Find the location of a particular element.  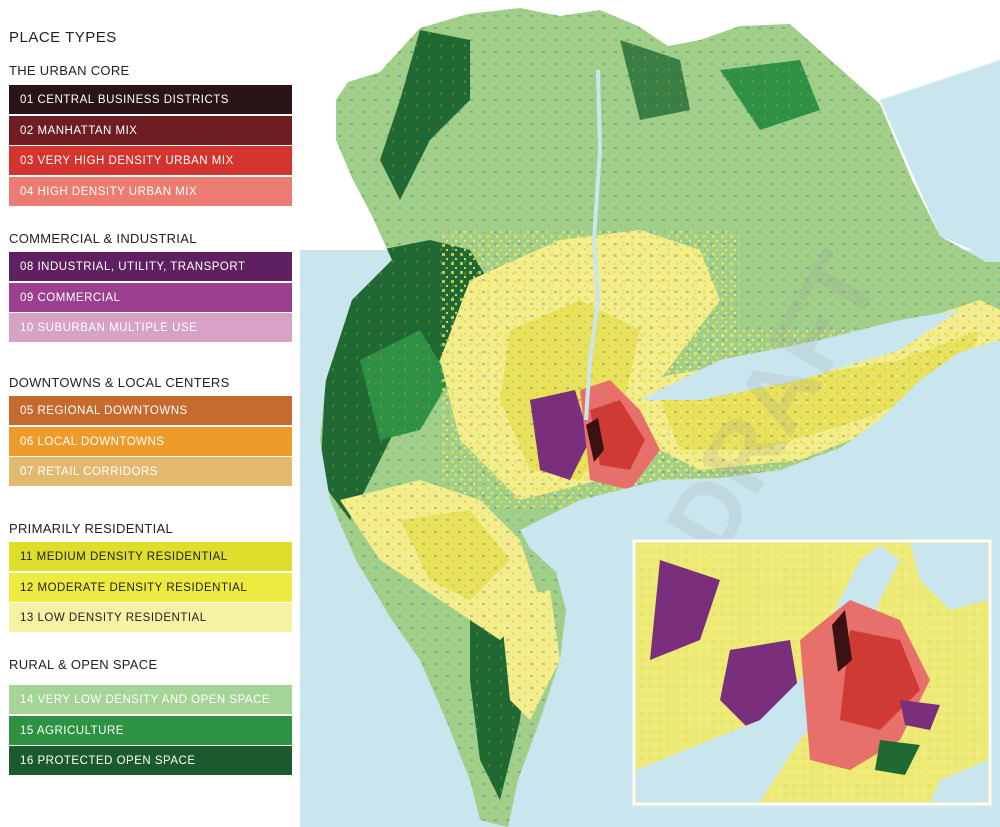

legend-item-medium-density-residential: 11 MEDIUM DENSITY RESIDENTIAL is located at coordinates (150, 556).